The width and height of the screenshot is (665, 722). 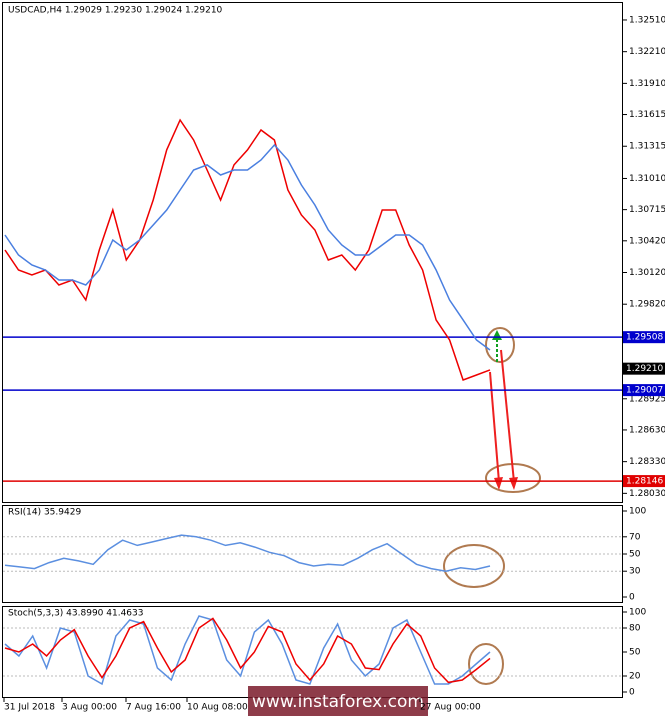 I want to click on y-tick-label: 1.31315, so click(x=647, y=147).